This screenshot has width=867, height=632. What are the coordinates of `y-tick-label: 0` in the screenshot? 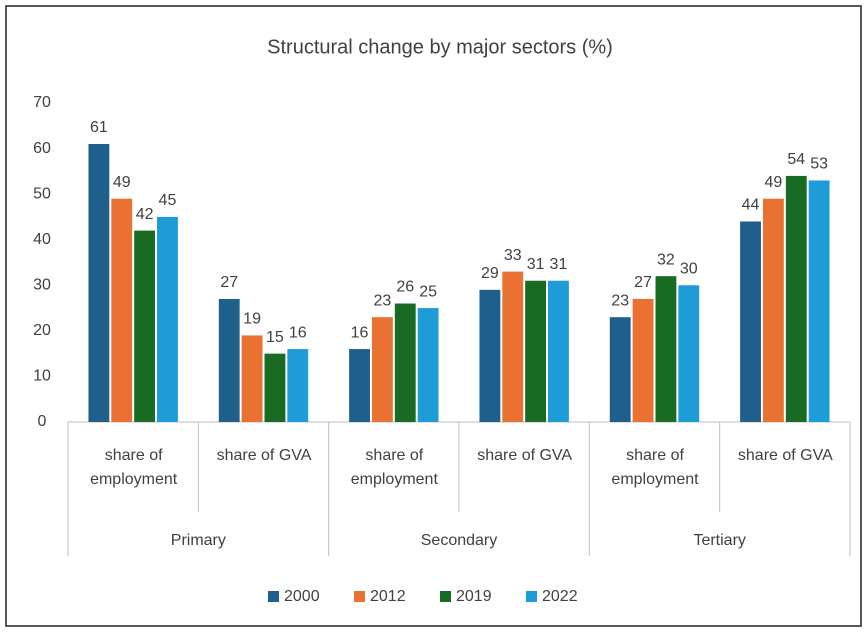 It's located at (42, 421).